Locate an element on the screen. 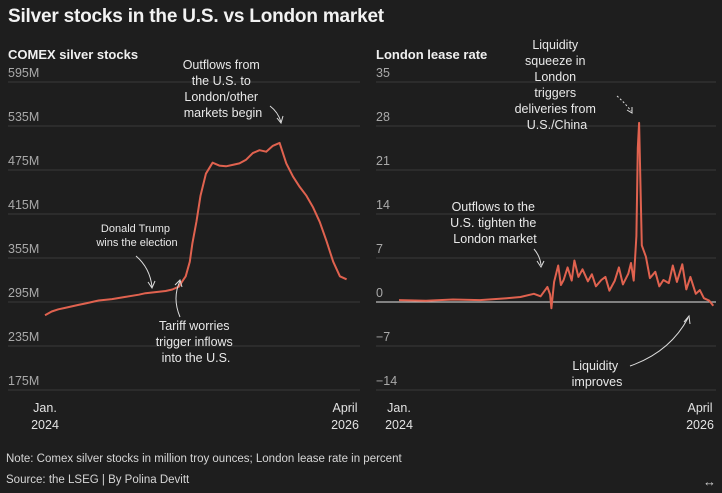  lease-x-end-month: April is located at coordinates (699, 408).